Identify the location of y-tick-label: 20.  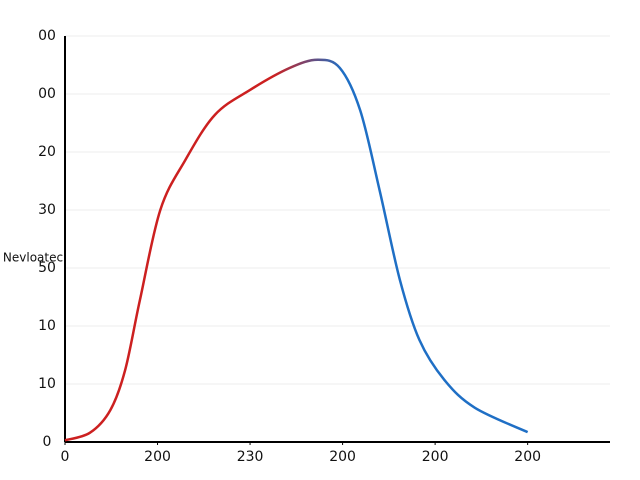
(47, 152).